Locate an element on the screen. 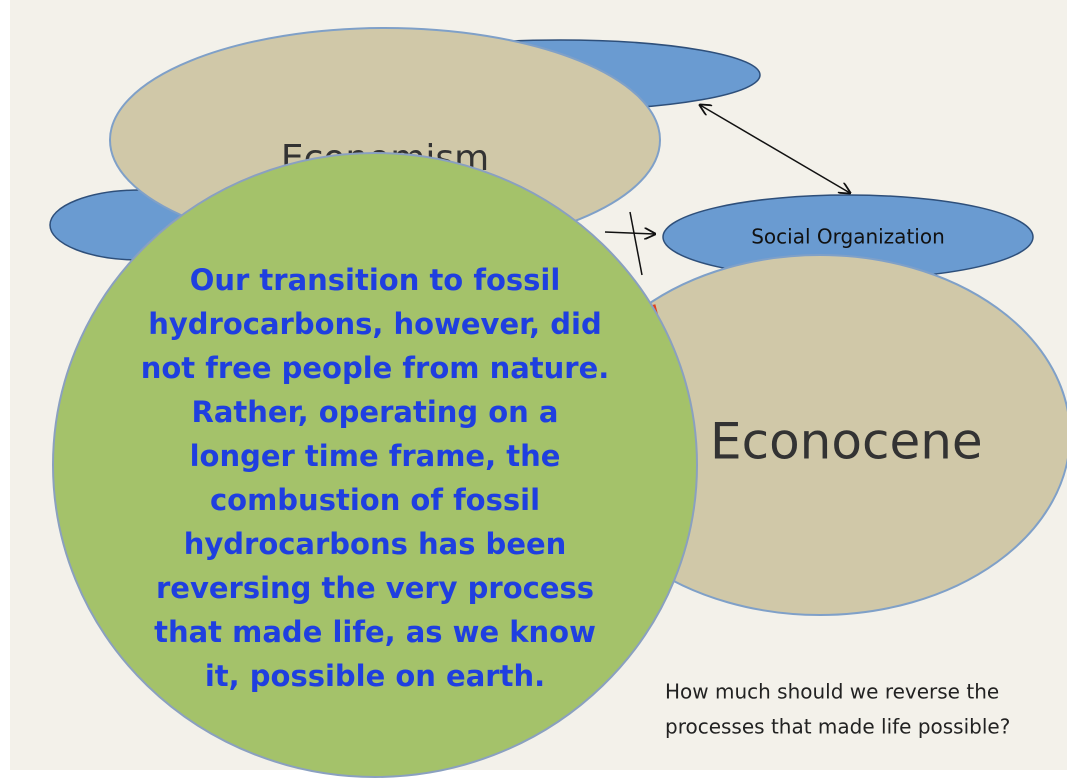  text-line: combustion of fossil is located at coordinates (375, 500).